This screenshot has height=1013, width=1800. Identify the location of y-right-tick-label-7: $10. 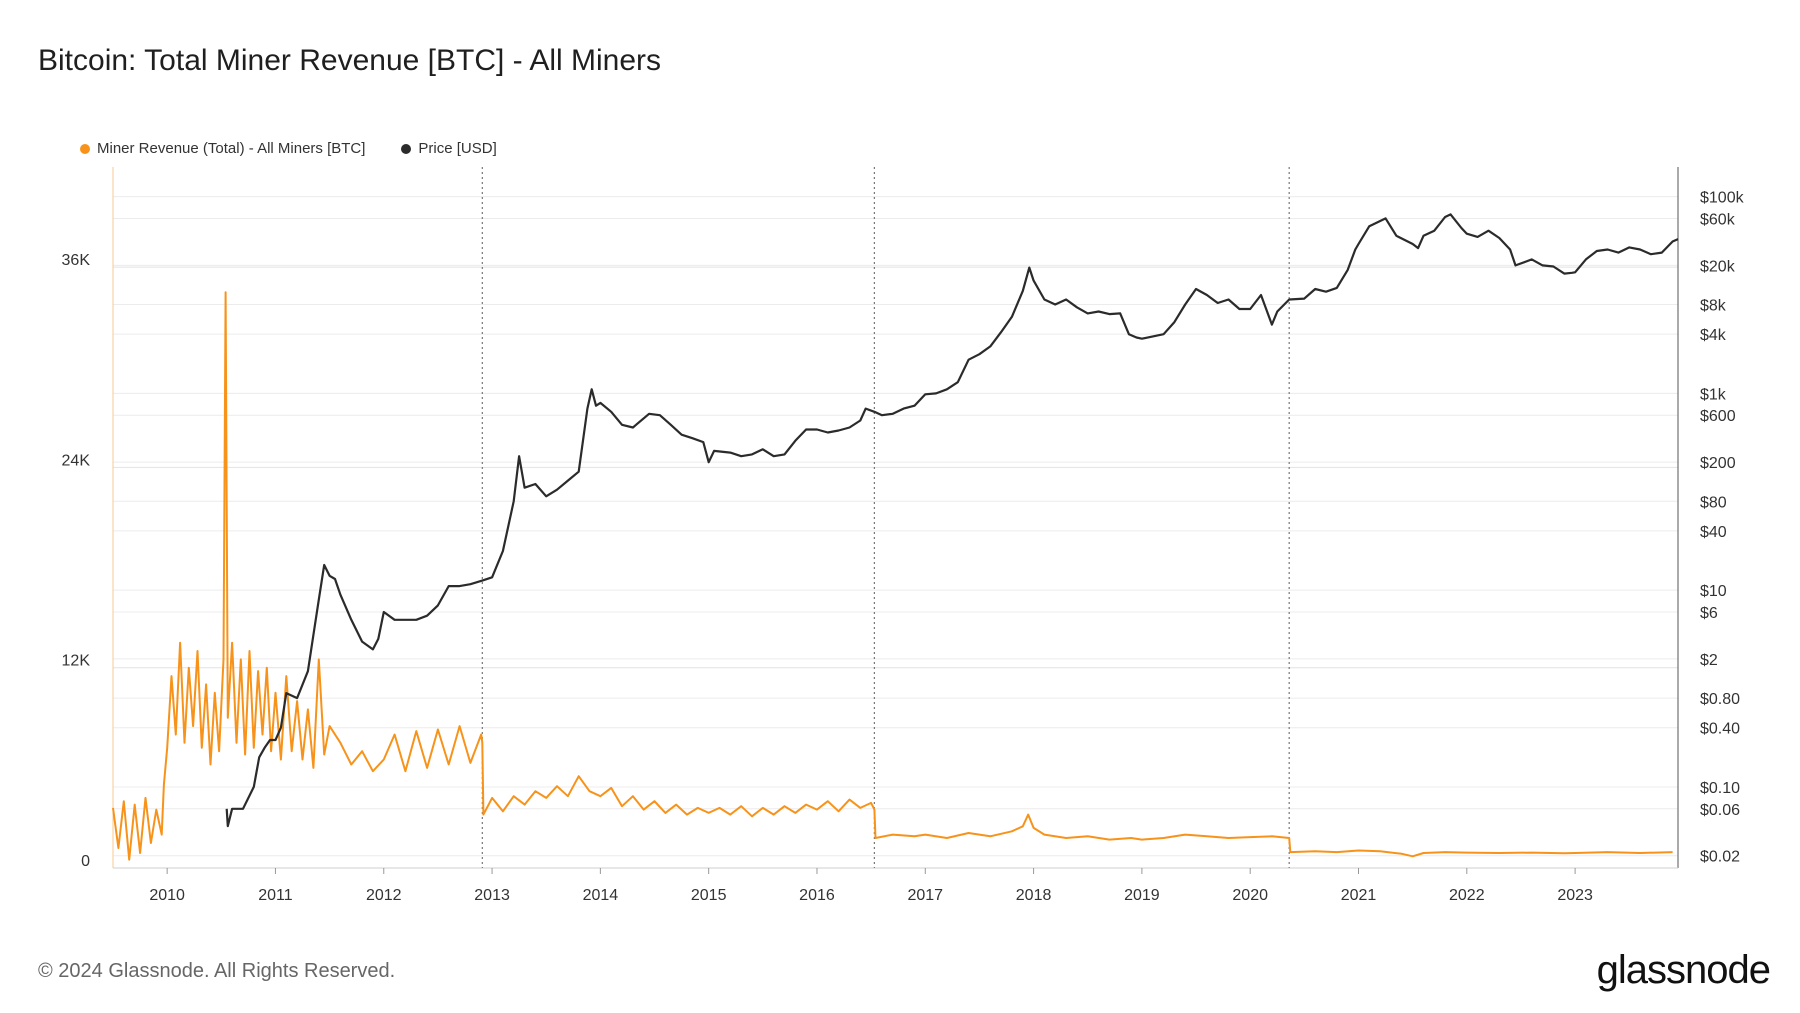
(1713, 591).